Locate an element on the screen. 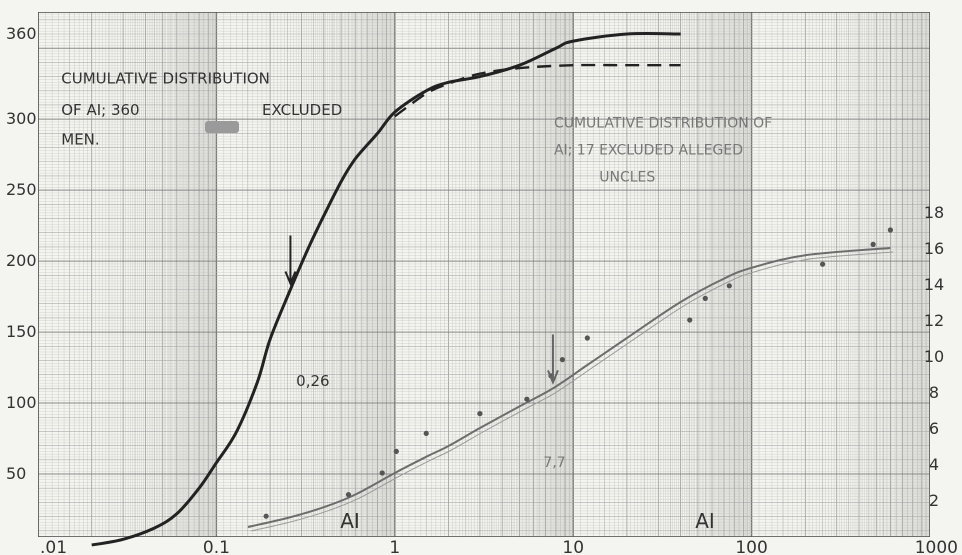  x-tick-label: 1 is located at coordinates (394, 546).